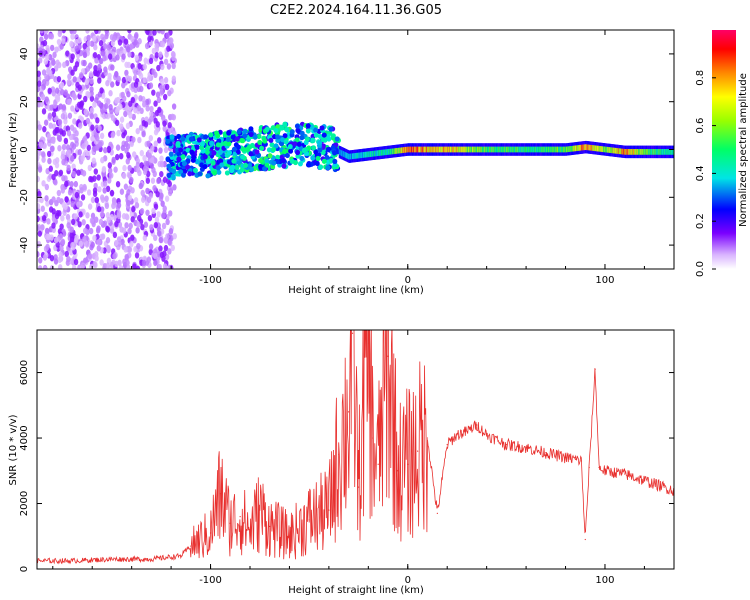  Describe the element at coordinates (356, 10) in the screenshot. I see `figure-title: C2E2.2024.164.11.36.G05` at that location.